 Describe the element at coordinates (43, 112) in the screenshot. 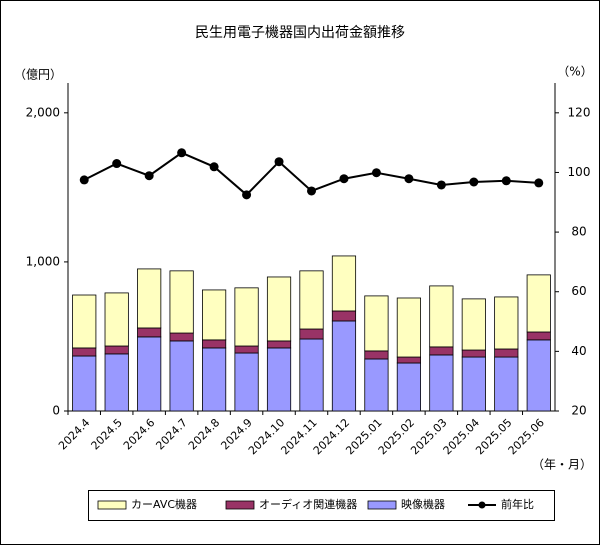

I see `y-tick-label: 2,000` at that location.